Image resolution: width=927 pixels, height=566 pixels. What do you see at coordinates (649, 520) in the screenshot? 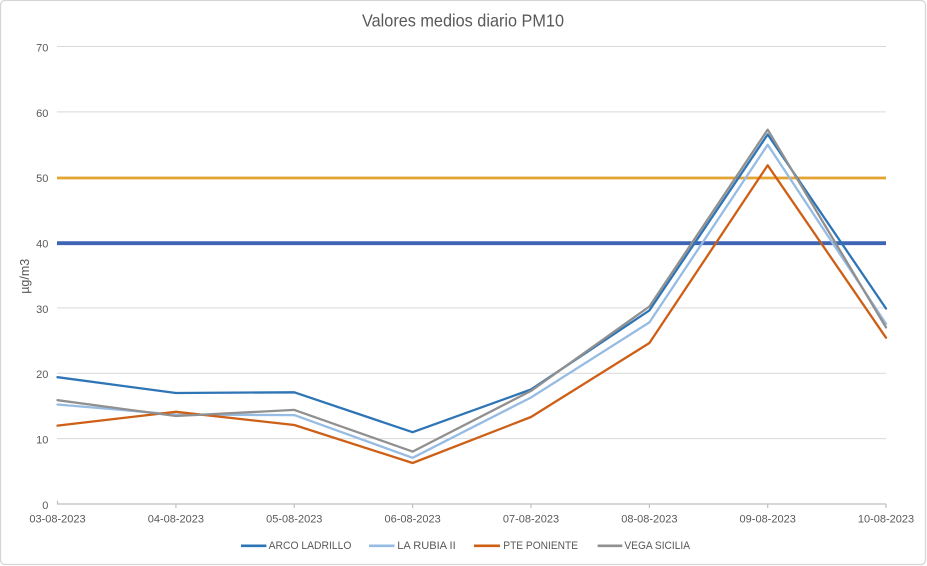
I see `svg-text: 08-08-2023` at bounding box center [649, 520].